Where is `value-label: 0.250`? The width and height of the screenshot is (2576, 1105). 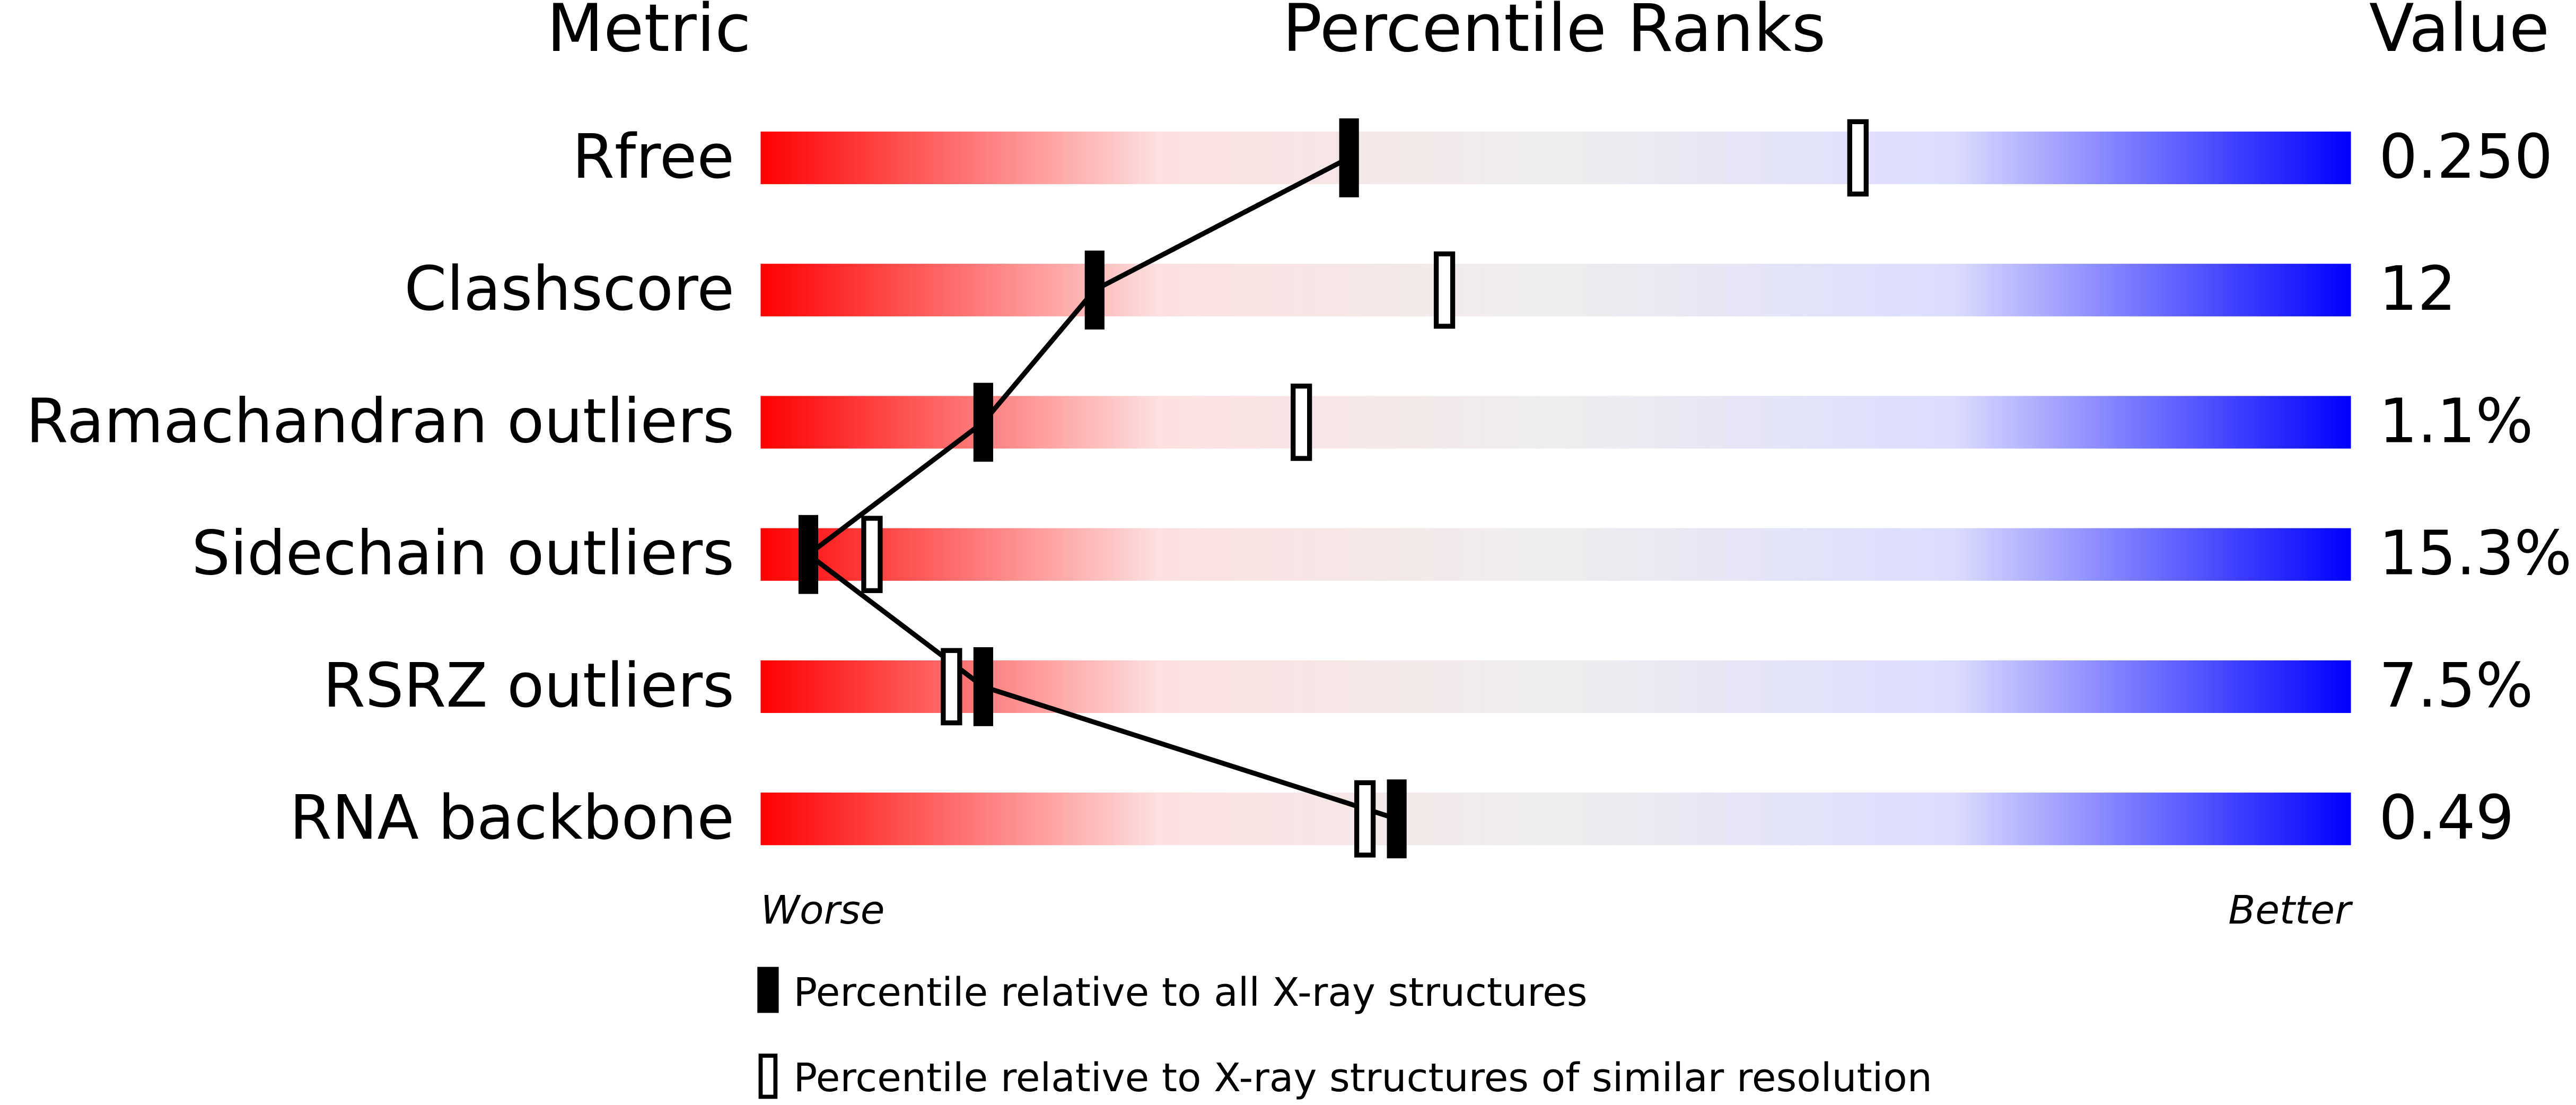 value-label: 0.250 is located at coordinates (2466, 157).